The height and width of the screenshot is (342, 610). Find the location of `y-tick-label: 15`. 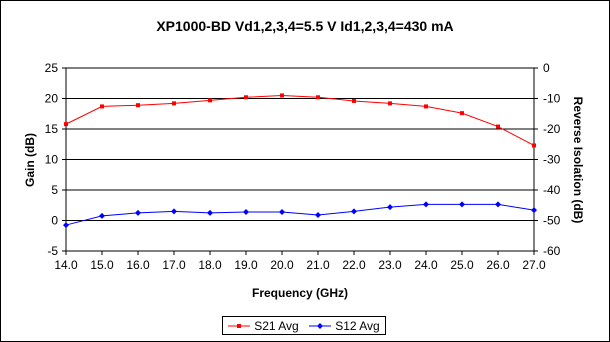

y-tick-label: 15 is located at coordinates (52, 129).